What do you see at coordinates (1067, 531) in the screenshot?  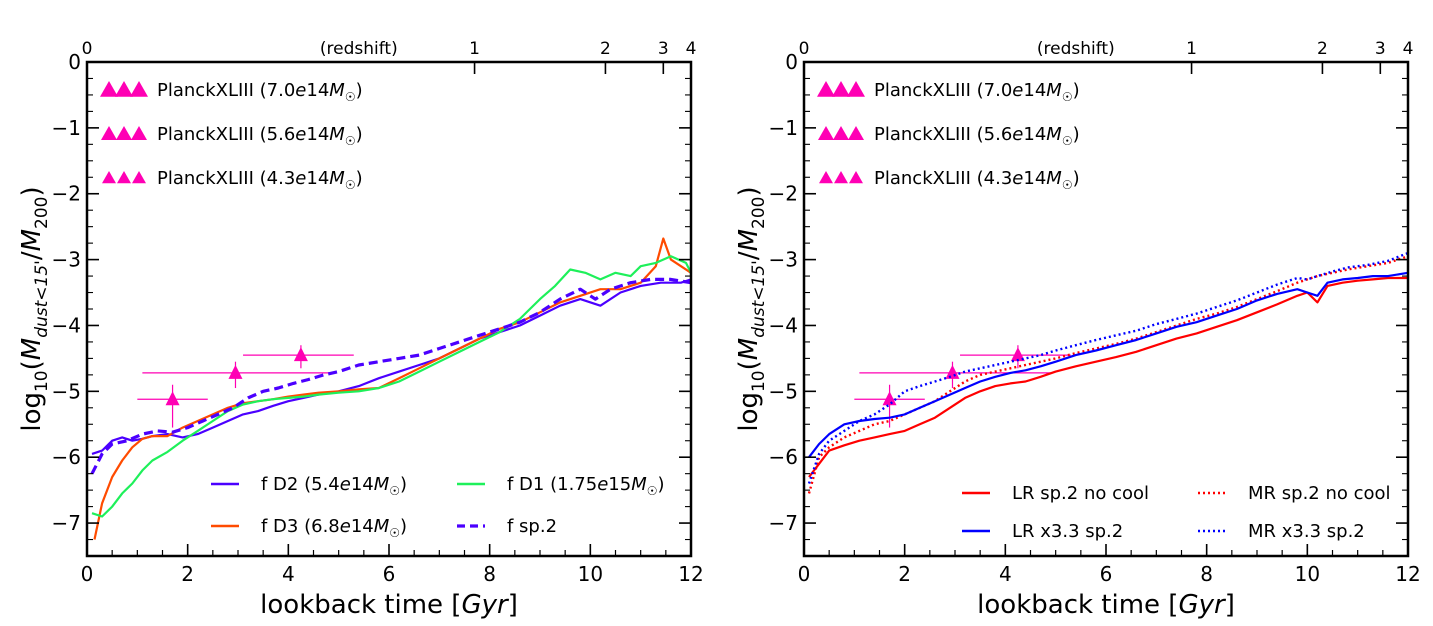 I see `legend-label: LR x3.3 sp.2` at bounding box center [1067, 531].